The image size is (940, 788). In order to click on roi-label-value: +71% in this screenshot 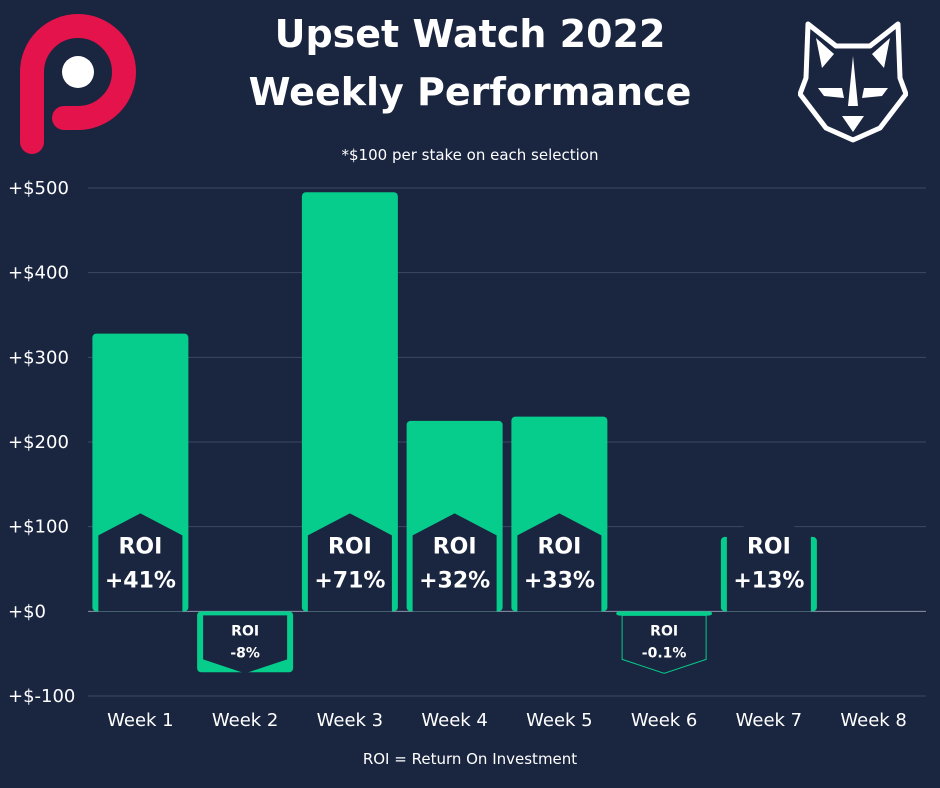, I will do `click(349, 580)`.